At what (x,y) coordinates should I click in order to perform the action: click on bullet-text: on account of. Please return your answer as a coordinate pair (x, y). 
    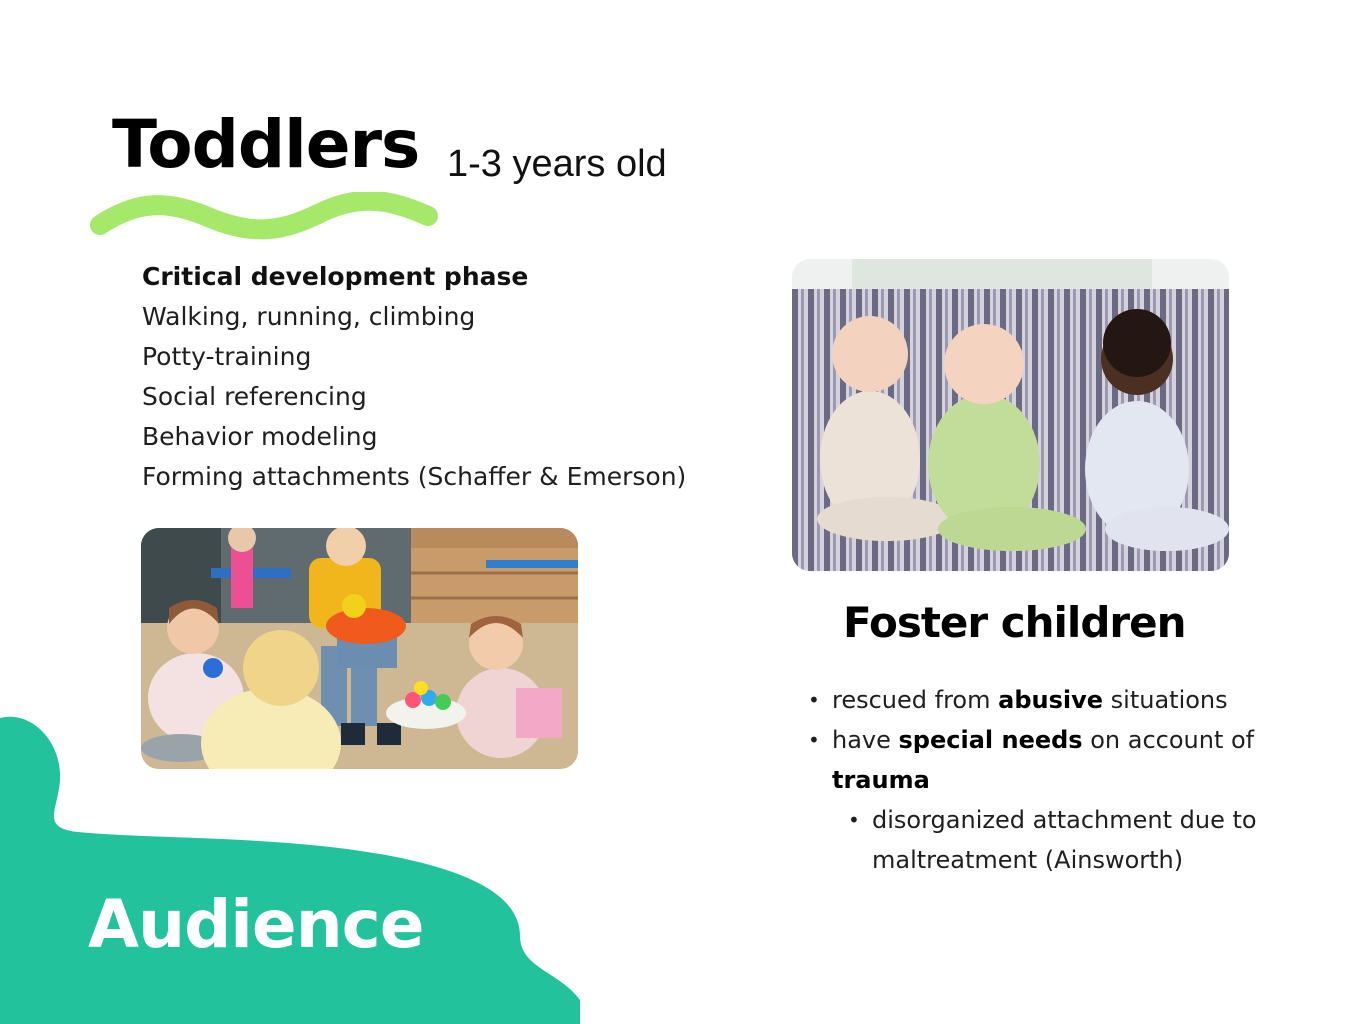
    Looking at the image, I should click on (1168, 740).